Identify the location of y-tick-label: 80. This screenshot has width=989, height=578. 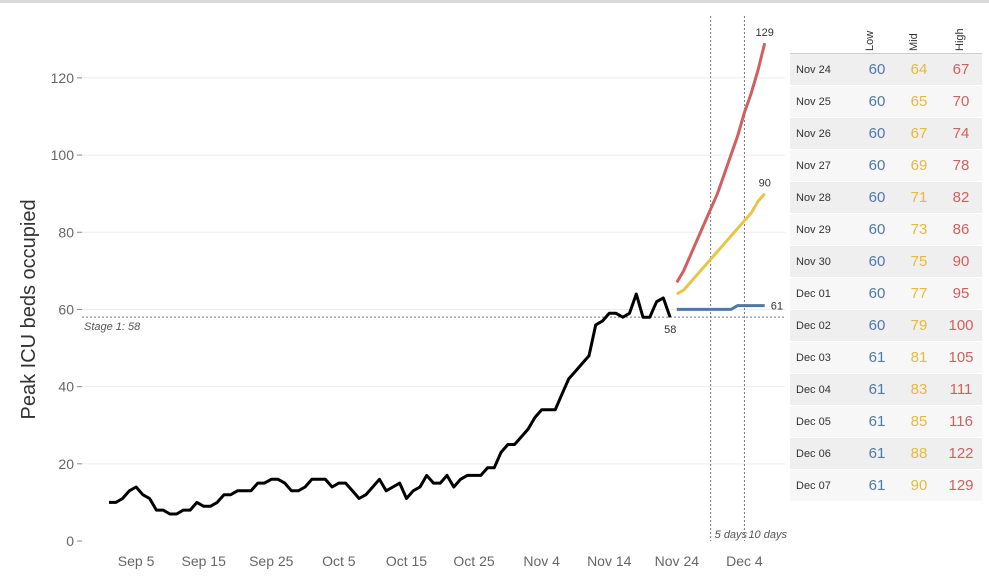
(66, 232).